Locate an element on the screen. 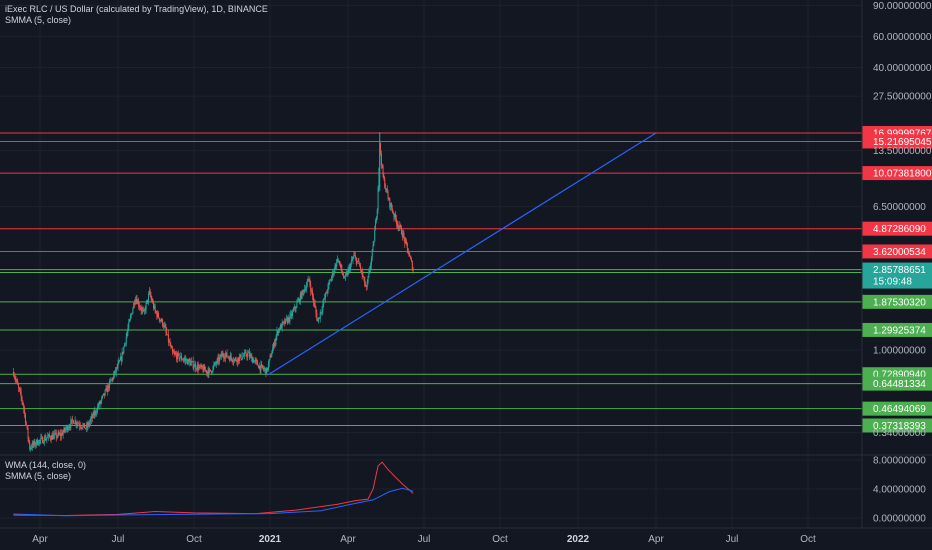  time-tick-label: Jul is located at coordinates (424, 539).